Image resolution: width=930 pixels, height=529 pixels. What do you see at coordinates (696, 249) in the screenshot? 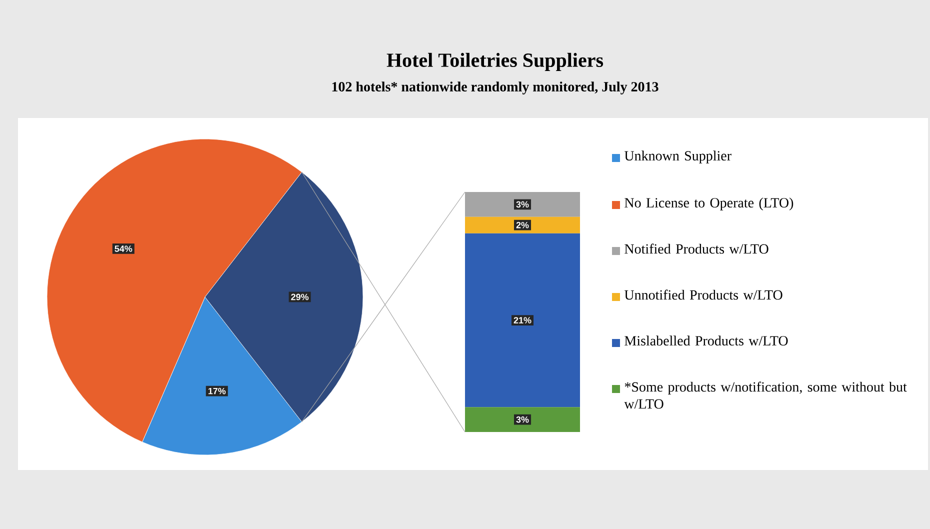
I see `legend-label: Notified Products w/LTO` at bounding box center [696, 249].